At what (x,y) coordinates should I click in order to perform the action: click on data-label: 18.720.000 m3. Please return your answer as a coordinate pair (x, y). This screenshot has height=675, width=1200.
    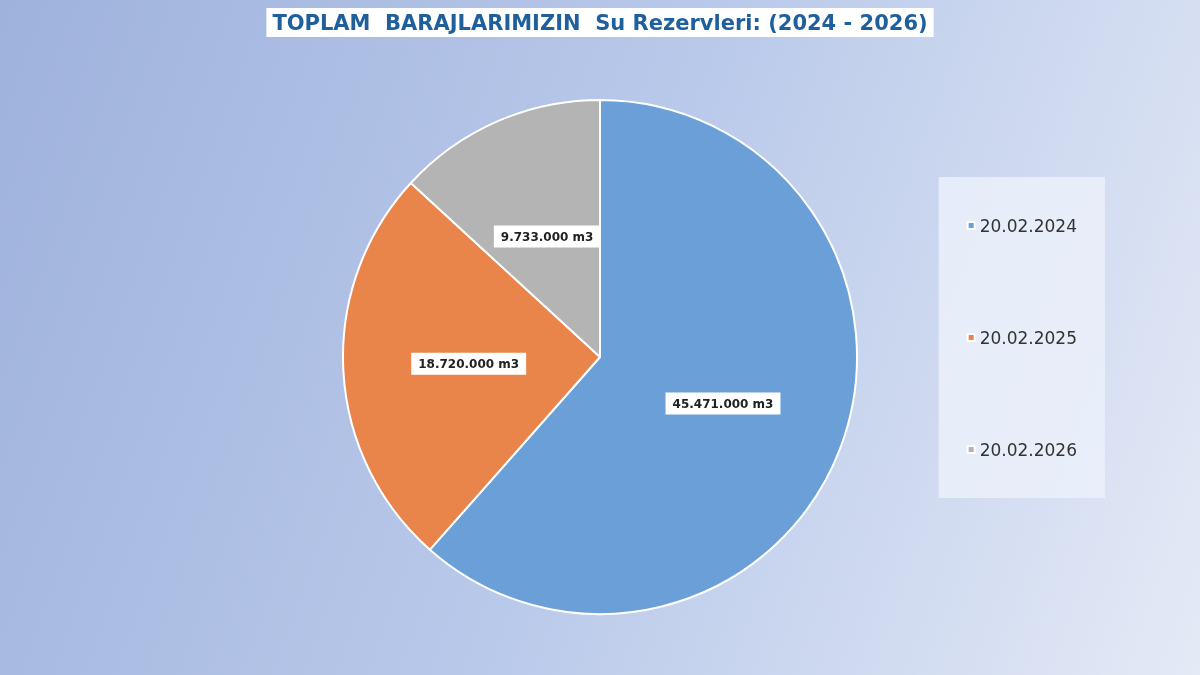
    Looking at the image, I should click on (469, 363).